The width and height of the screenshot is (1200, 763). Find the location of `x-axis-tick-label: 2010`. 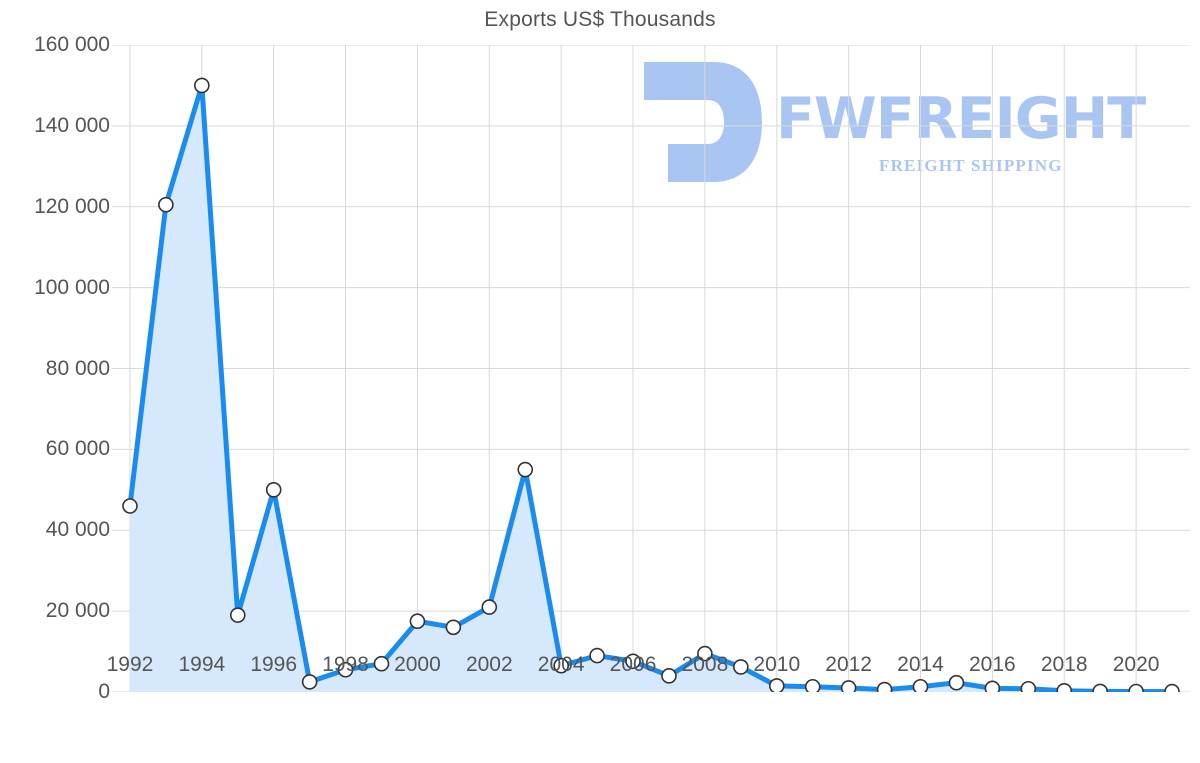

x-axis-tick-label: 2010 is located at coordinates (777, 664).